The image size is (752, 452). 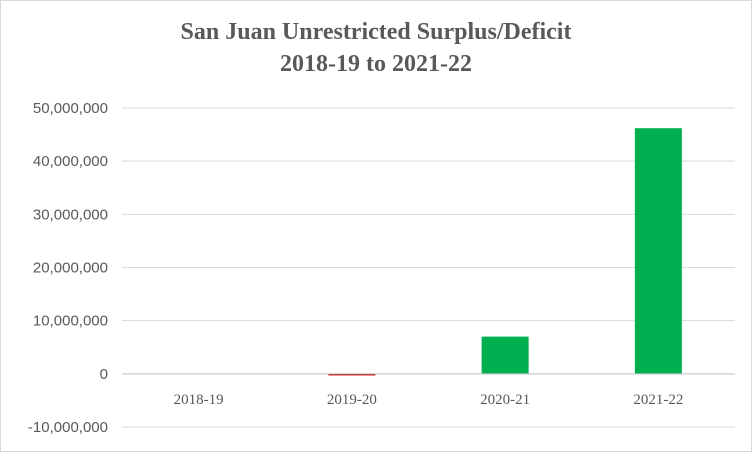 What do you see at coordinates (376, 32) in the screenshot?
I see `chart-title-line1: San Juan Unrestricted Surplus/Deficit` at bounding box center [376, 32].